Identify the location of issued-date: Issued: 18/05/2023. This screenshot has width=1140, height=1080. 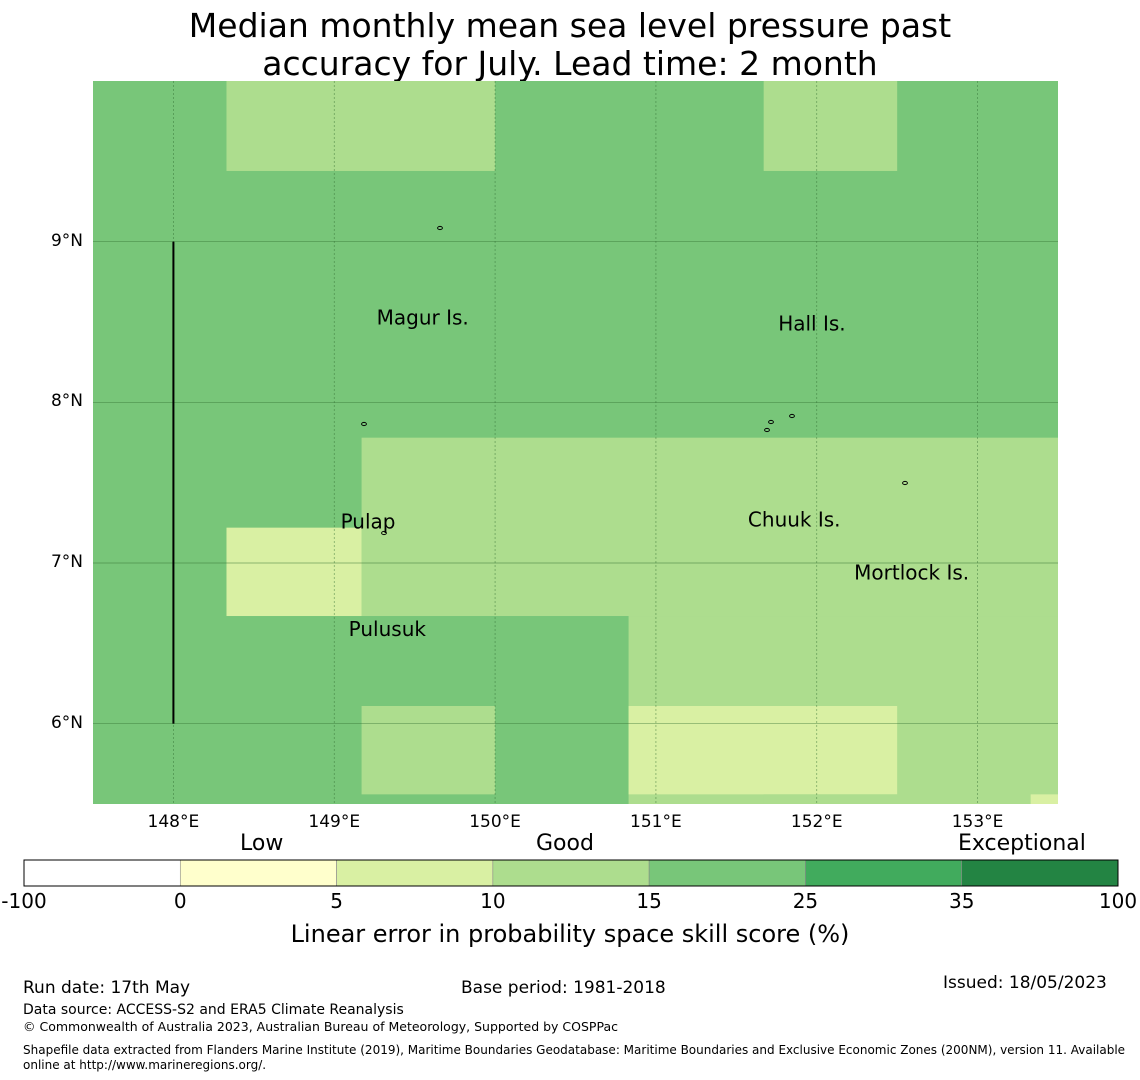
(1025, 983).